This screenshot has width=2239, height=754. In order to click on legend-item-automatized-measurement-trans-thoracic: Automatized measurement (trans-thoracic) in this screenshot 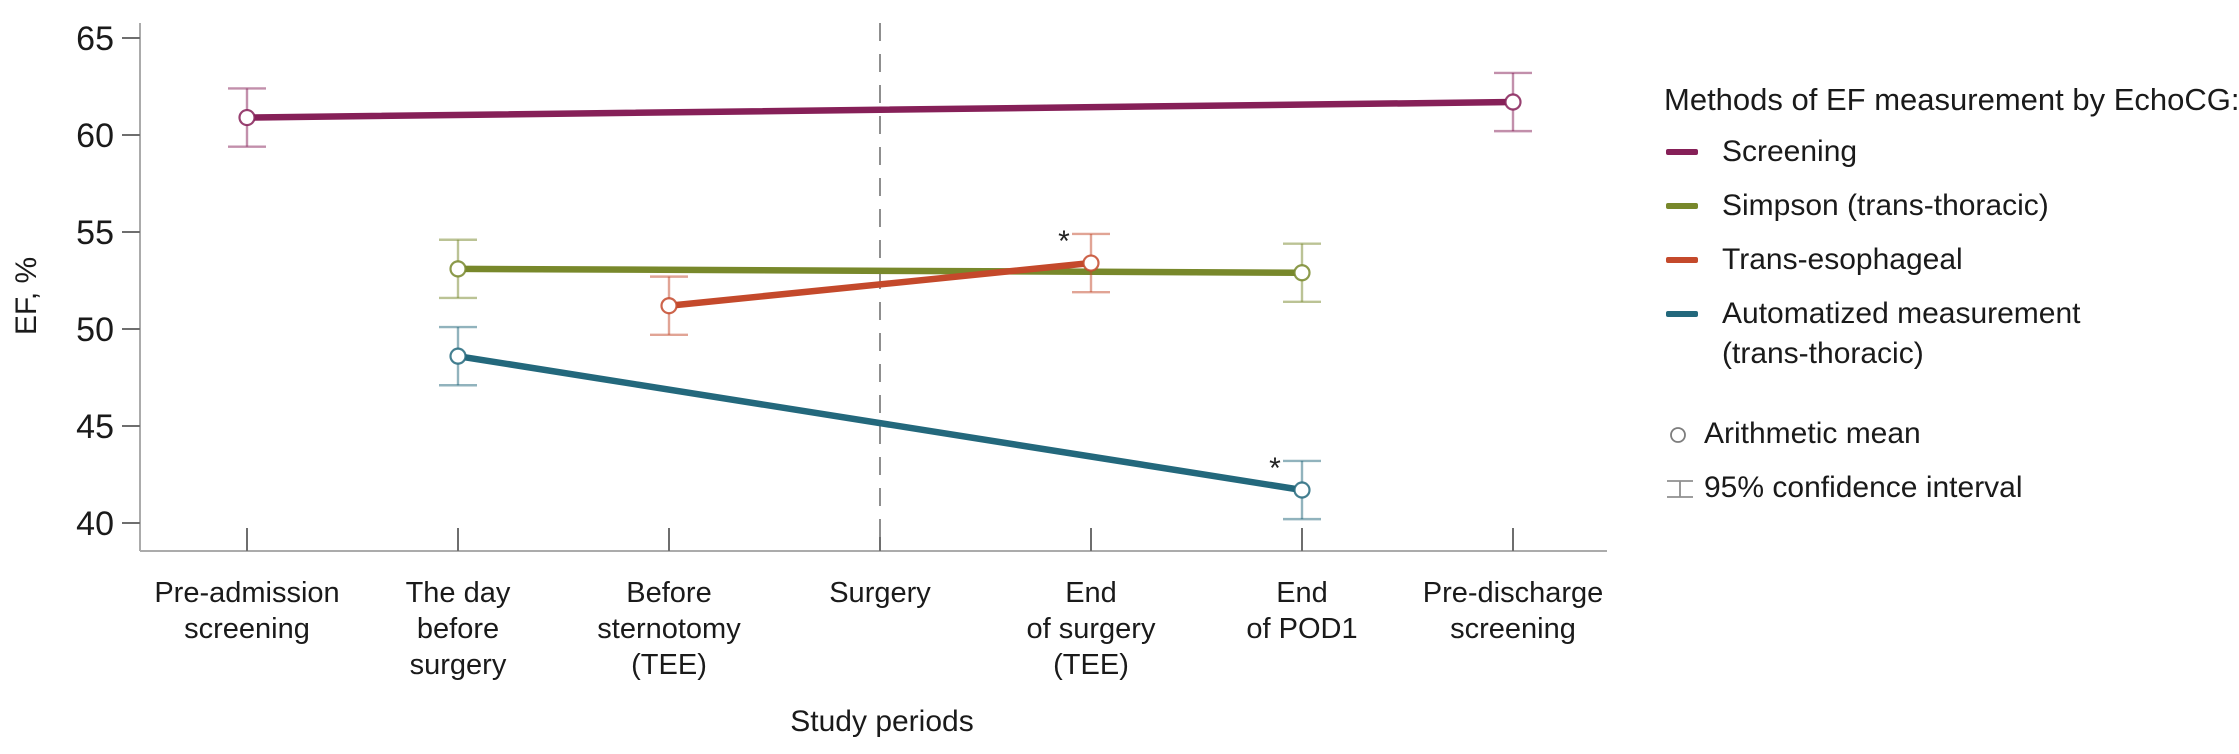, I will do `click(1951, 334)`.